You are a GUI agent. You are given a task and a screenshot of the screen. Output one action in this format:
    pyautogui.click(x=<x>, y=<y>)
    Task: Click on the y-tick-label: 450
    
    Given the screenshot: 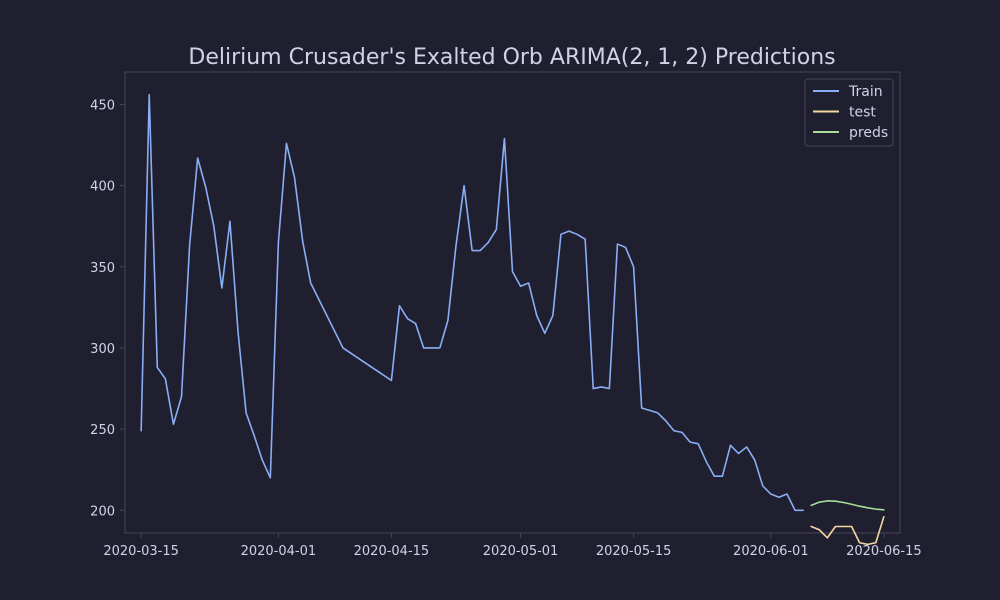 What is the action you would take?
    pyautogui.click(x=102, y=105)
    